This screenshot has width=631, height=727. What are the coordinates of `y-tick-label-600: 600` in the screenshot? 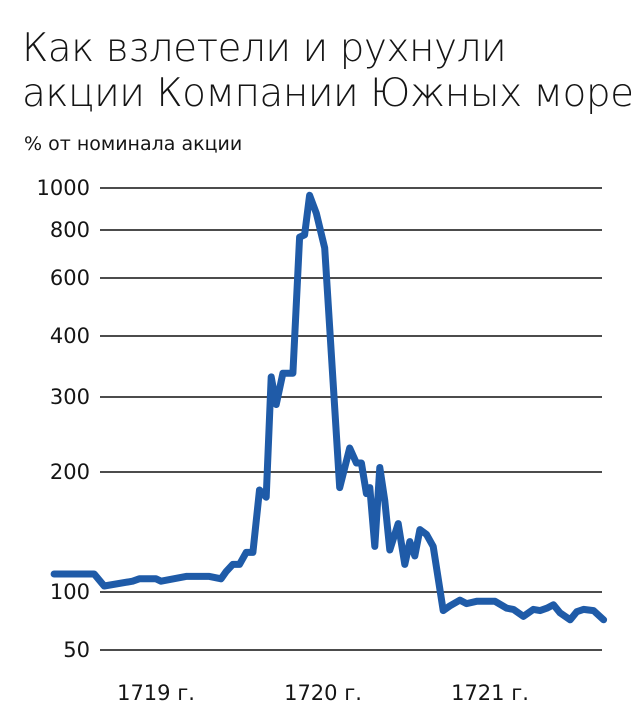 It's located at (70, 278).